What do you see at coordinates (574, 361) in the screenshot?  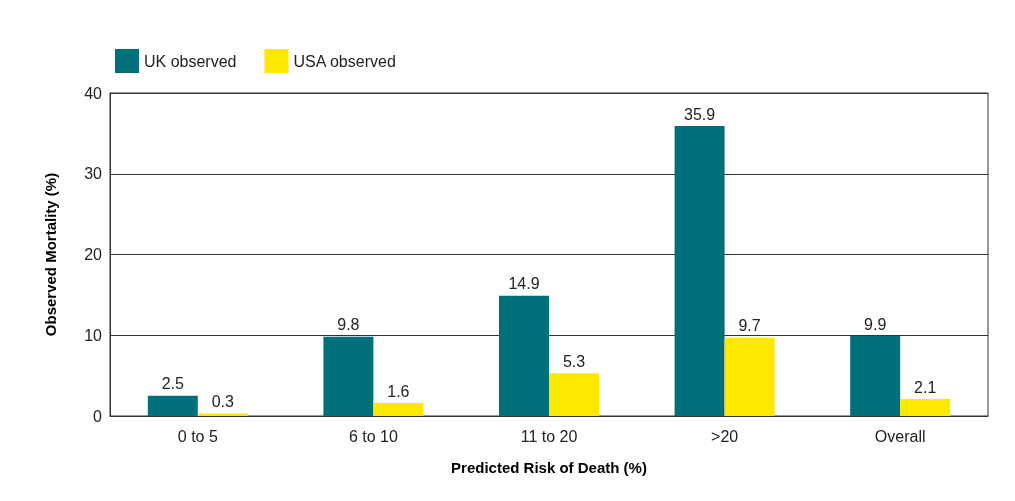 I see `data-label: 5.3` at bounding box center [574, 361].